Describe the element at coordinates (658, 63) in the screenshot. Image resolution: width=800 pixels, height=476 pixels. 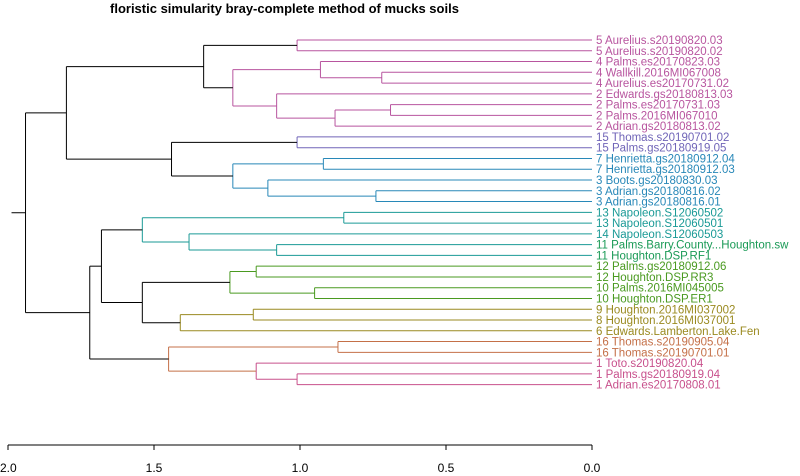
I see `leaf-label: 4 Palms.es20170823.03` at that location.